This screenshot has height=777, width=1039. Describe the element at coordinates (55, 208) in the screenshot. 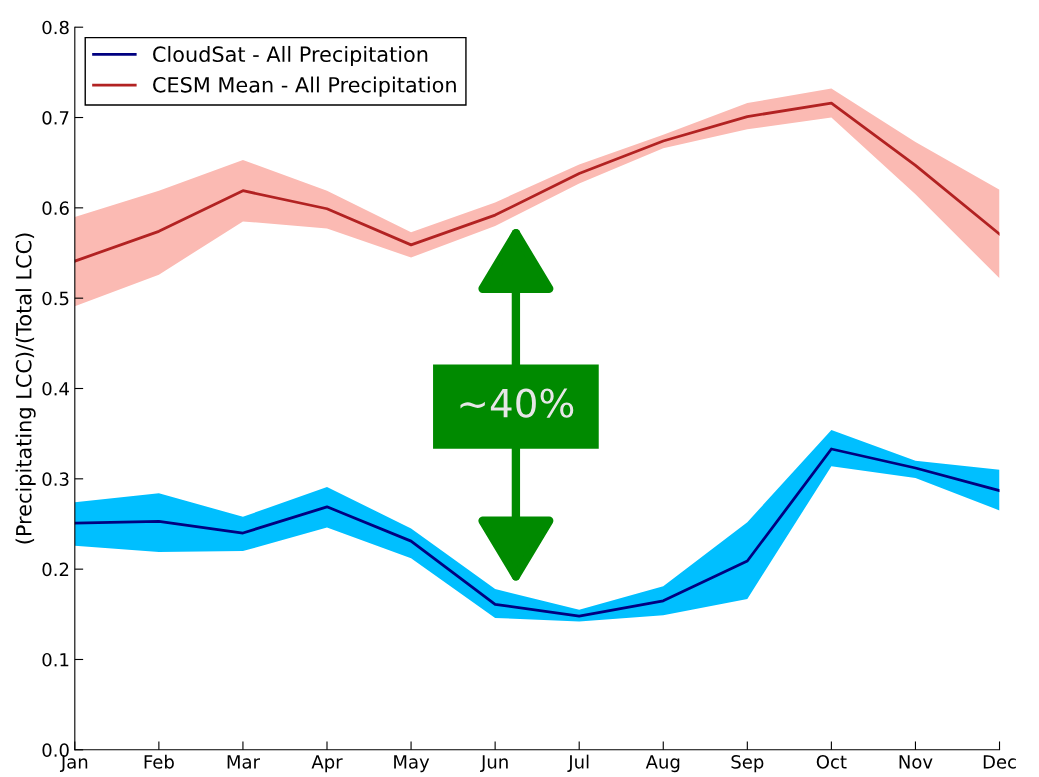

I see `y-tick-label: 0.6` at that location.